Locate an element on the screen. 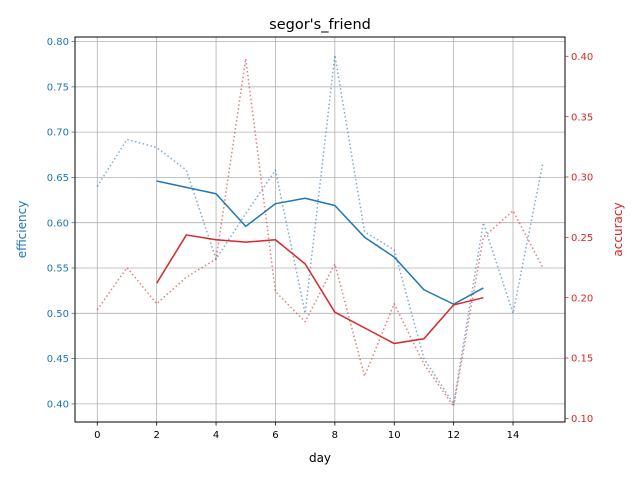  y-right-tick-label: 0.25 is located at coordinates (582, 238).